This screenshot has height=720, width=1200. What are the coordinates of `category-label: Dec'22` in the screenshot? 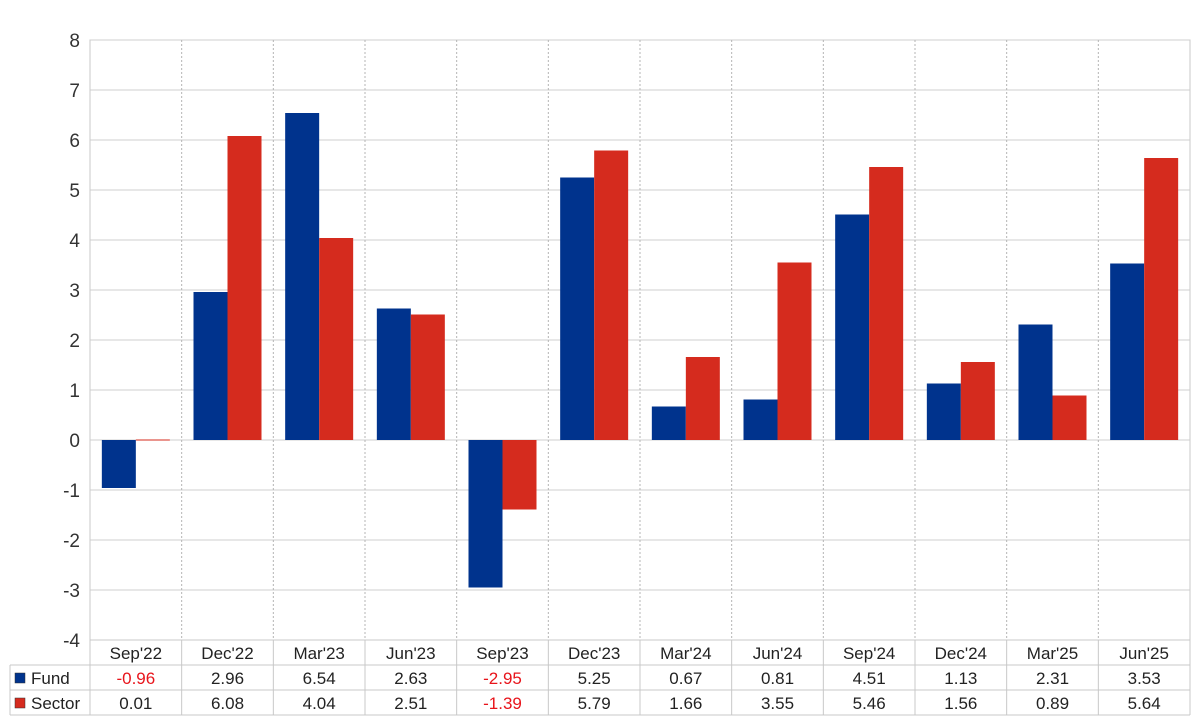 It's located at (227, 653).